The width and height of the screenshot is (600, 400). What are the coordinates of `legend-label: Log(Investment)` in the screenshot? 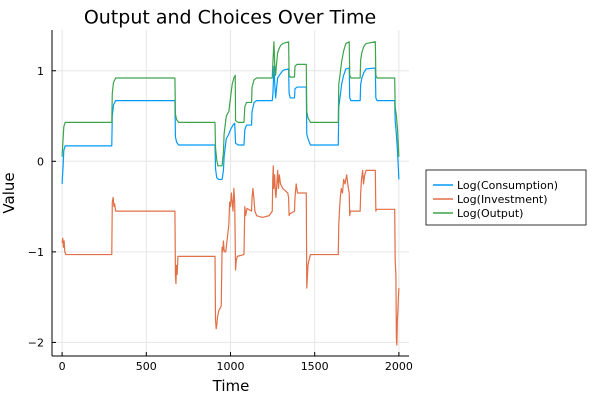 It's located at (502, 199).